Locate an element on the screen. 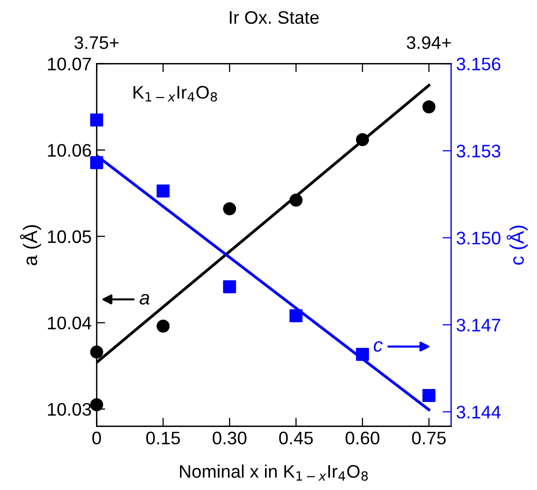  annotation: a is located at coordinates (145, 299).